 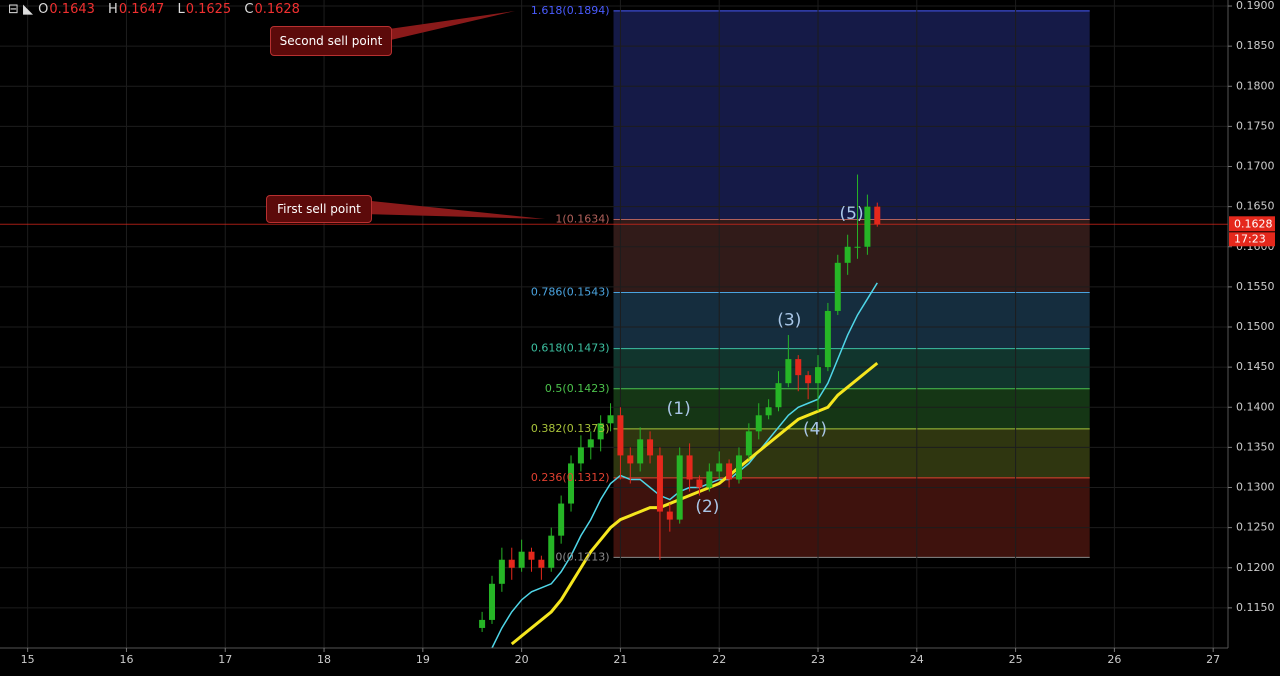 What do you see at coordinates (225, 659) in the screenshot?
I see `x-tick-label: 17` at bounding box center [225, 659].